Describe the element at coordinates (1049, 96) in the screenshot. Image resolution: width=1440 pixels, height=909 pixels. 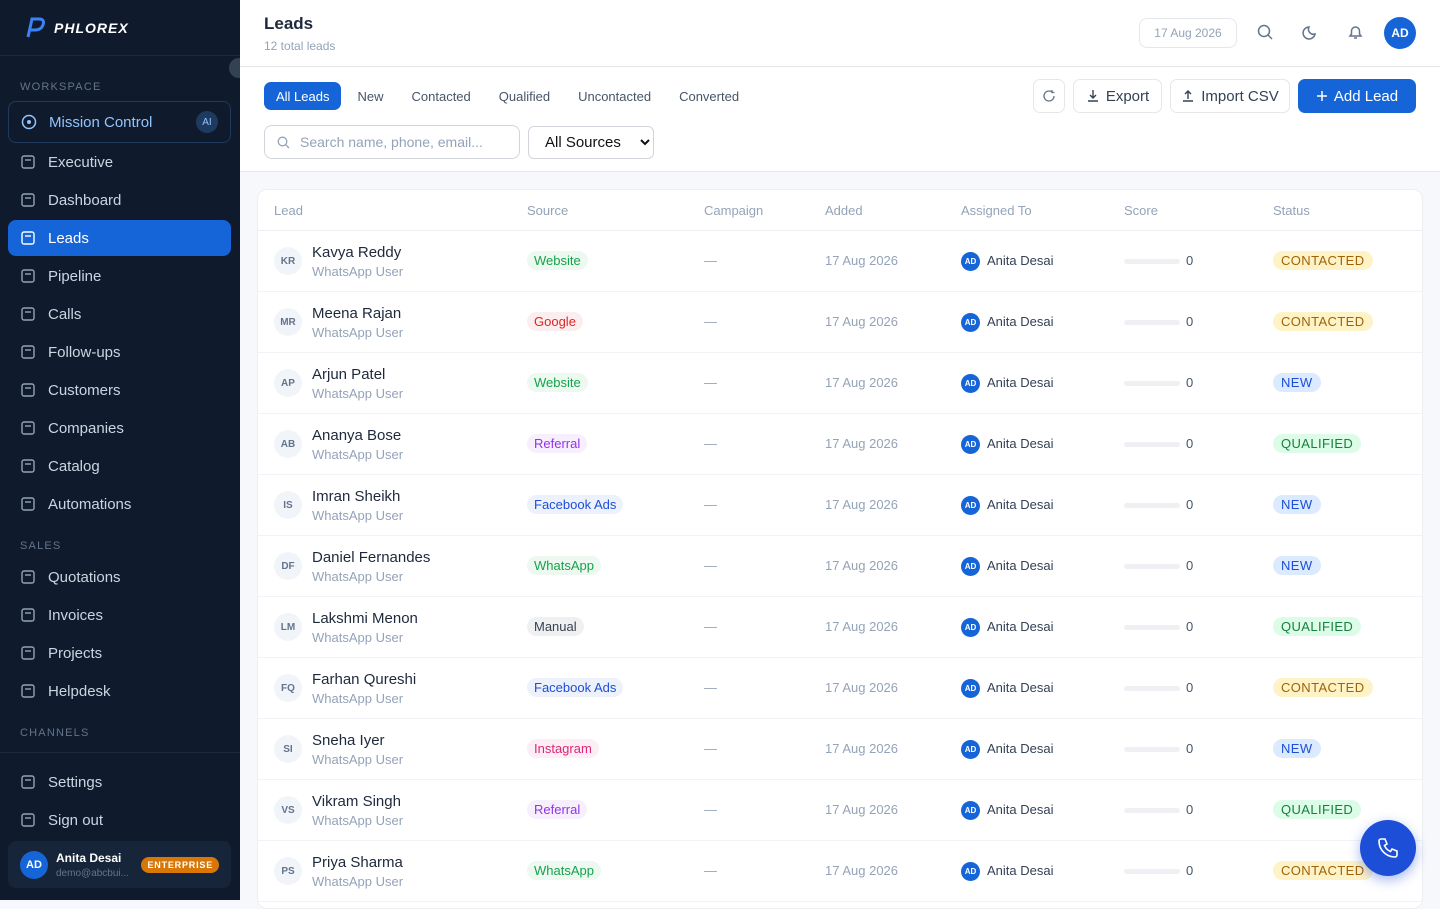
I see `refresh-button` at that location.